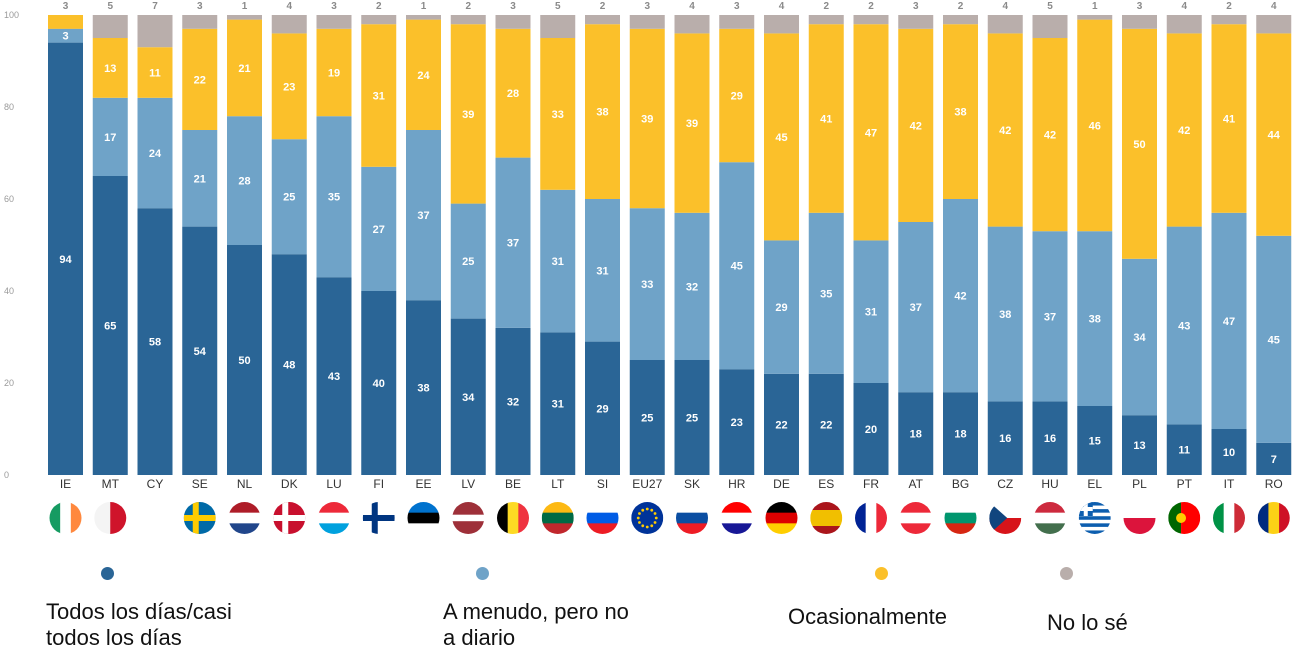 The image size is (1300, 657). What do you see at coordinates (423, 518) in the screenshot?
I see `flag-icon-ee` at bounding box center [423, 518].